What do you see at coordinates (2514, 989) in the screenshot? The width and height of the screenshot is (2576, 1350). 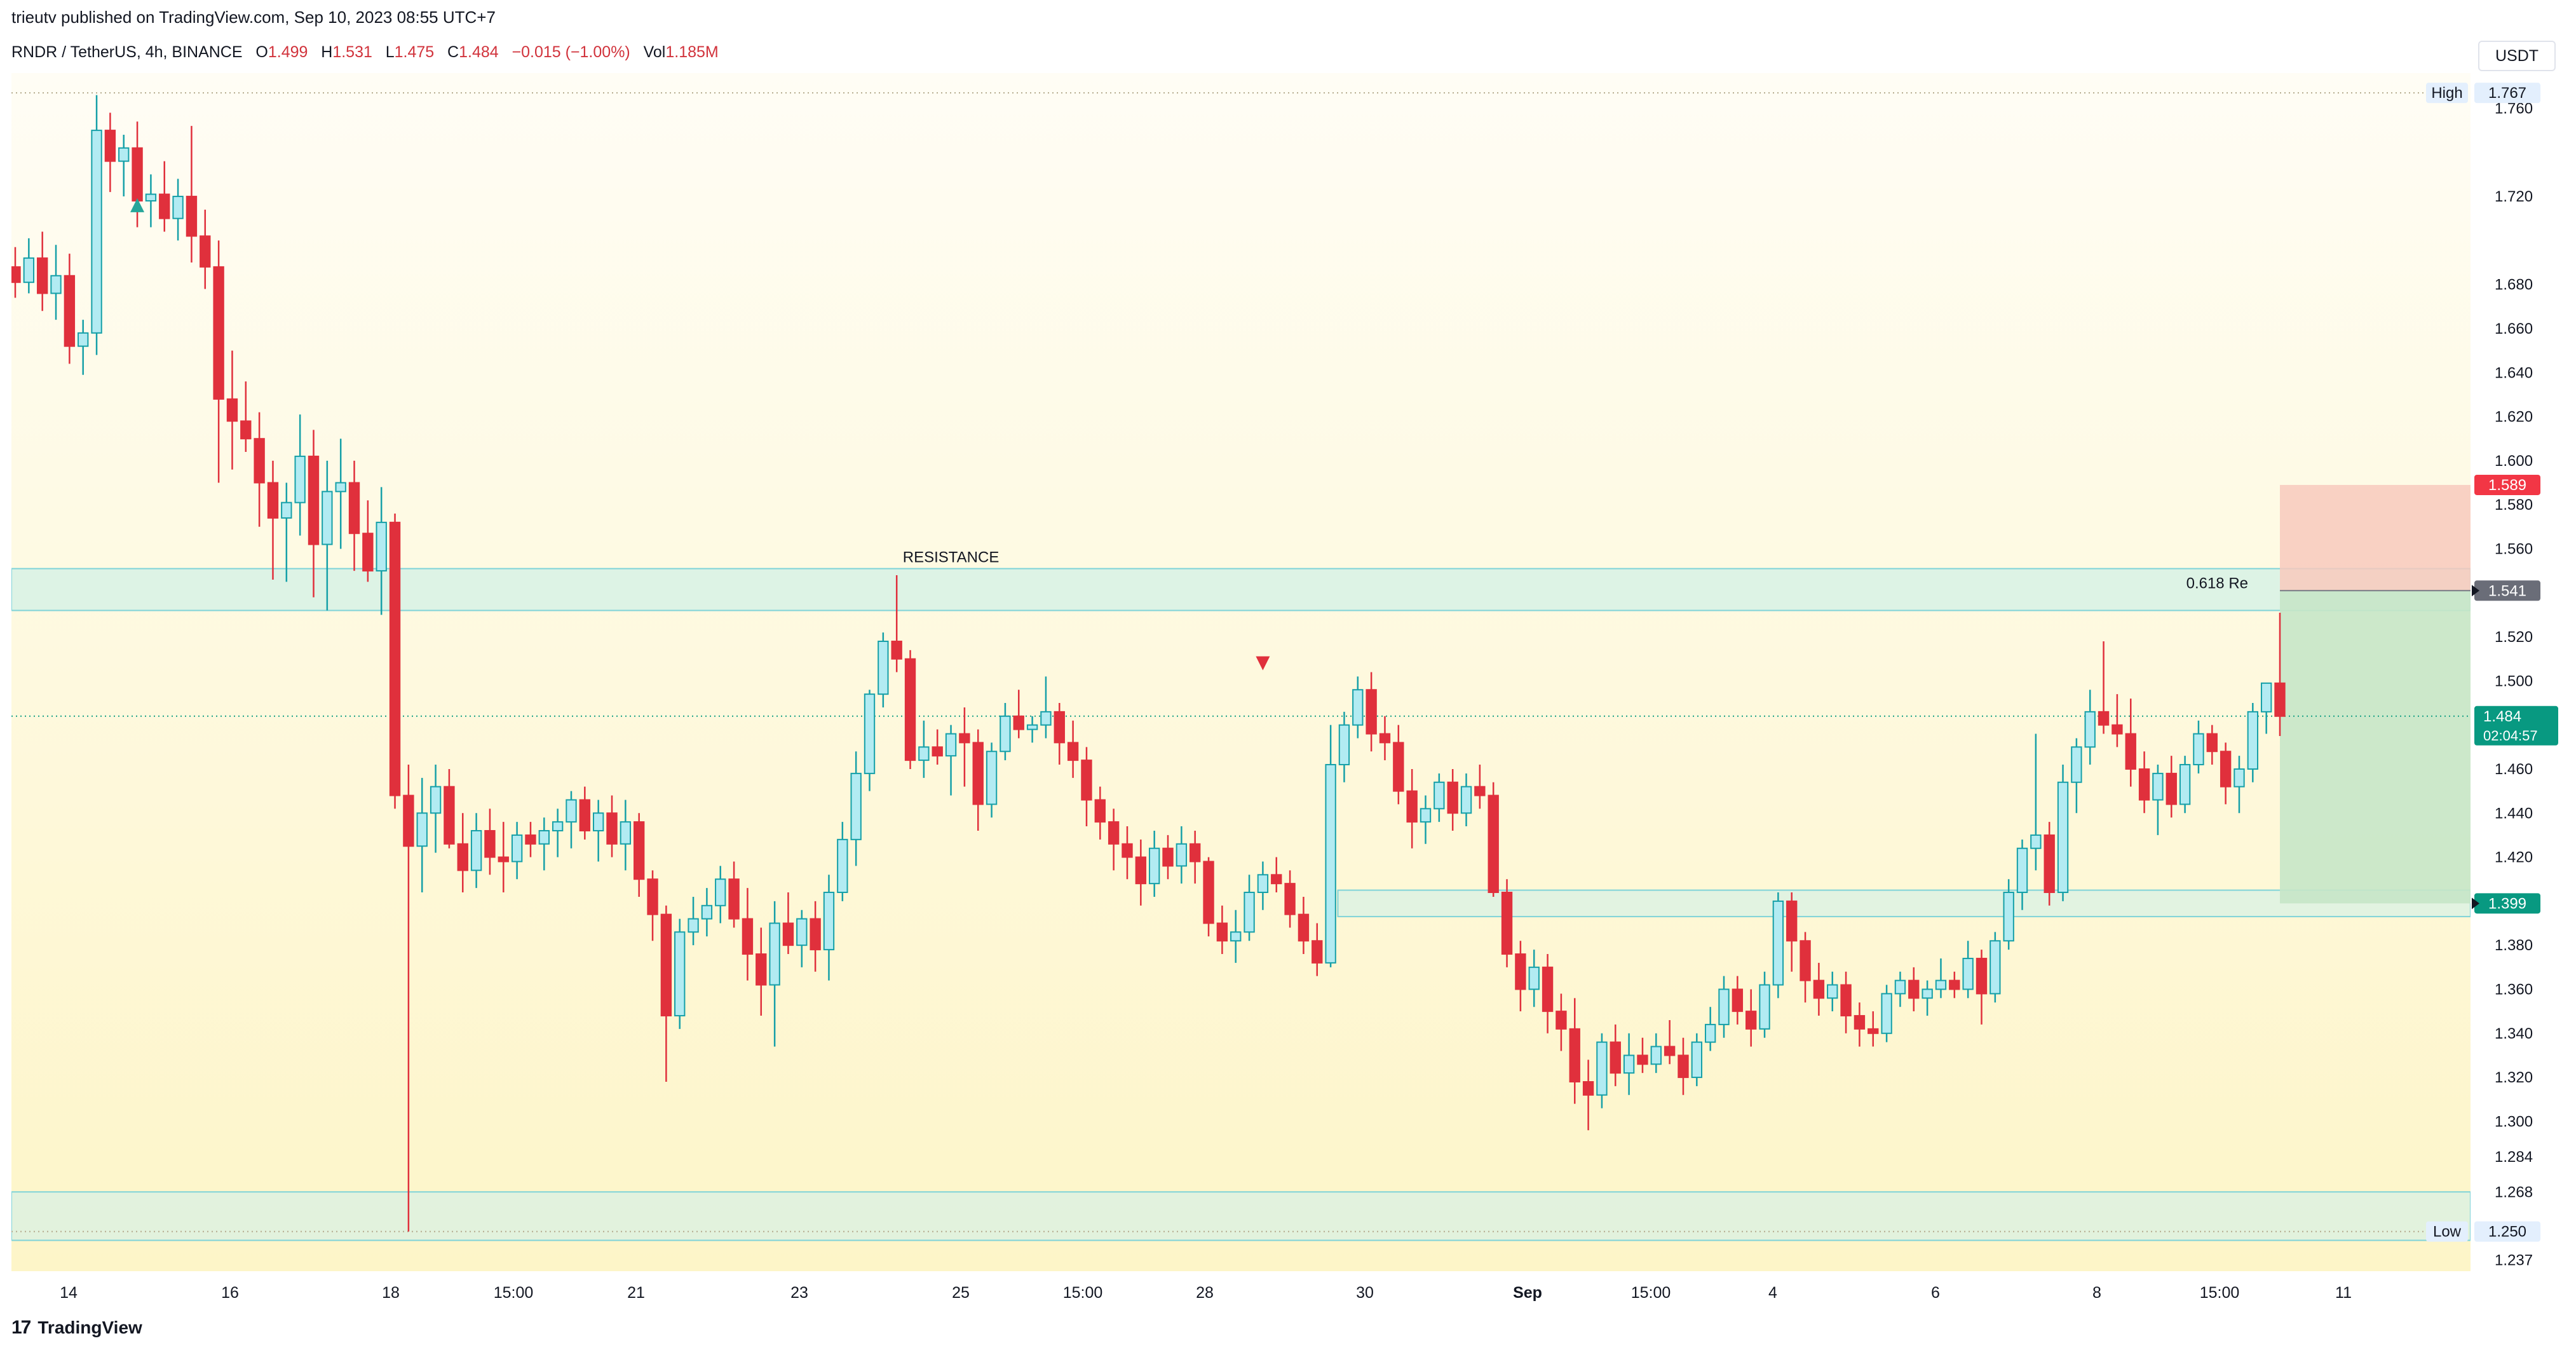 I see `price-tick-label: 1.360` at bounding box center [2514, 989].